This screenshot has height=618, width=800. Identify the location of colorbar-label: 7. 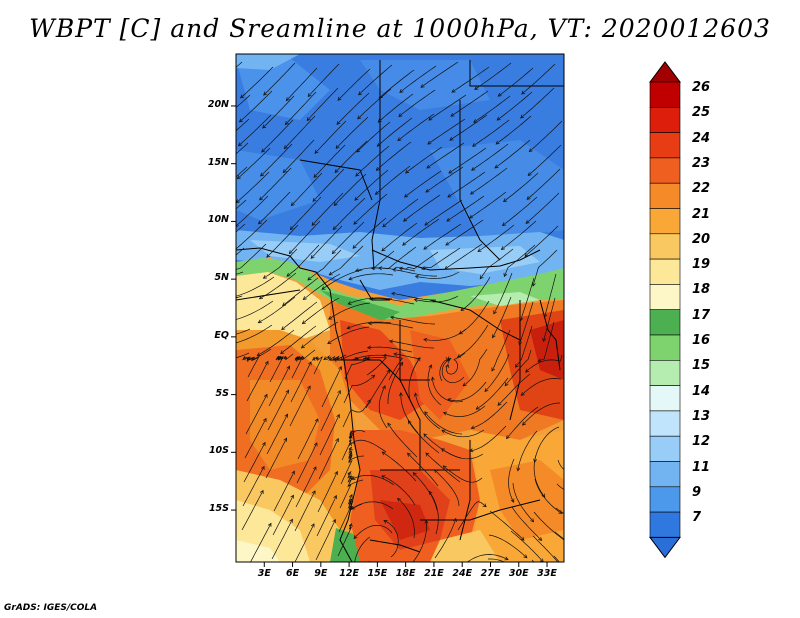
(697, 518).